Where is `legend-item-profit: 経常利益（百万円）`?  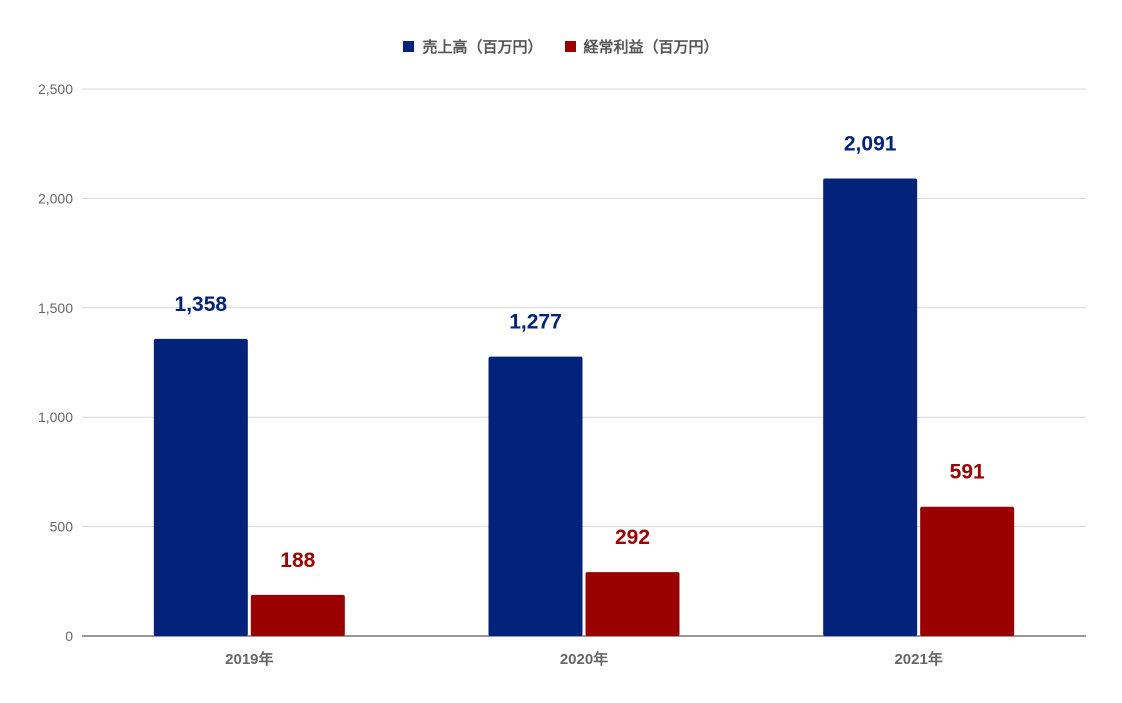 legend-item-profit: 経常利益（百万円） is located at coordinates (641, 46).